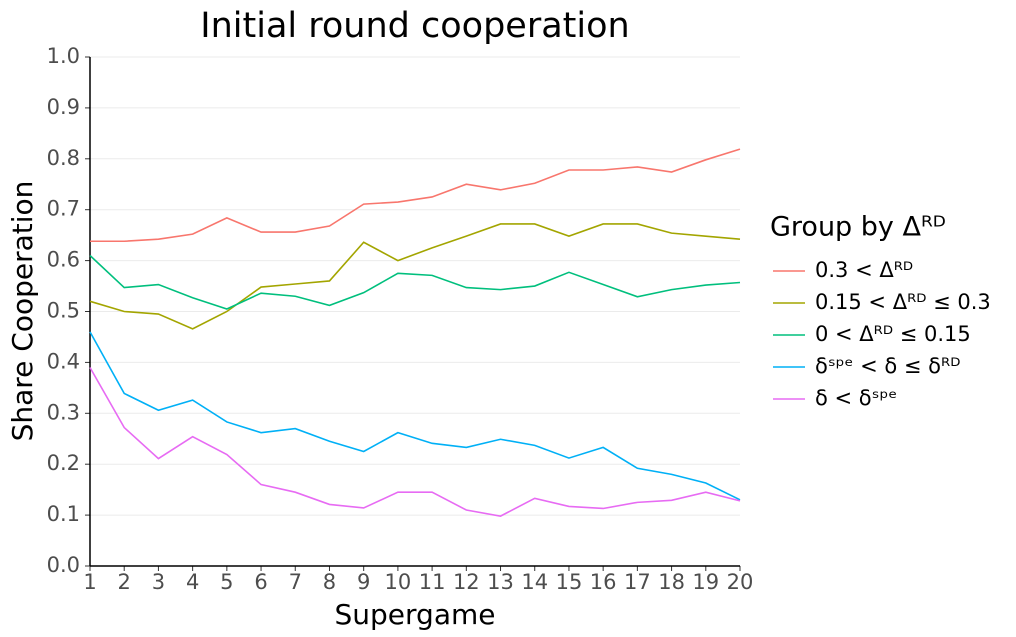 The width and height of the screenshot is (1016, 637). What do you see at coordinates (63, 463) in the screenshot?
I see `y-tick-label: 0.2` at bounding box center [63, 463].